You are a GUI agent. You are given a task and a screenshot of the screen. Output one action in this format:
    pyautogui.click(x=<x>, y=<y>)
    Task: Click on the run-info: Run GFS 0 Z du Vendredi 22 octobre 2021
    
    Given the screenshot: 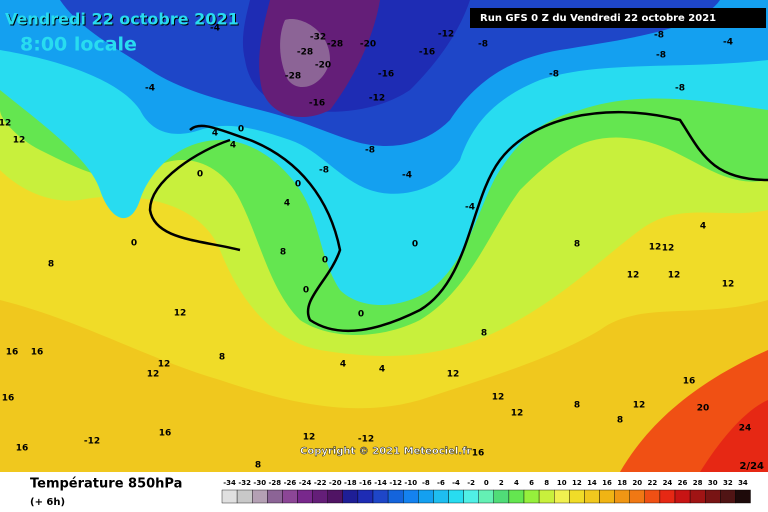 What is the action you would take?
    pyautogui.click(x=598, y=18)
    